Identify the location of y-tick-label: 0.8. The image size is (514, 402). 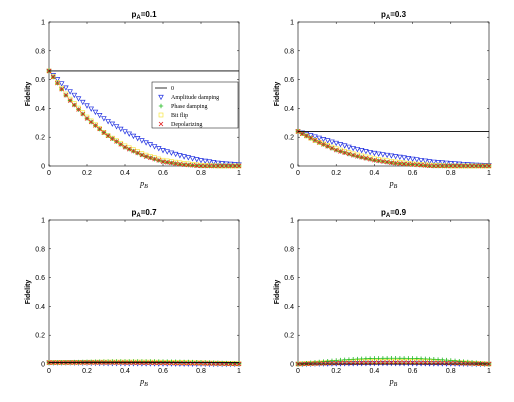
(289, 249).